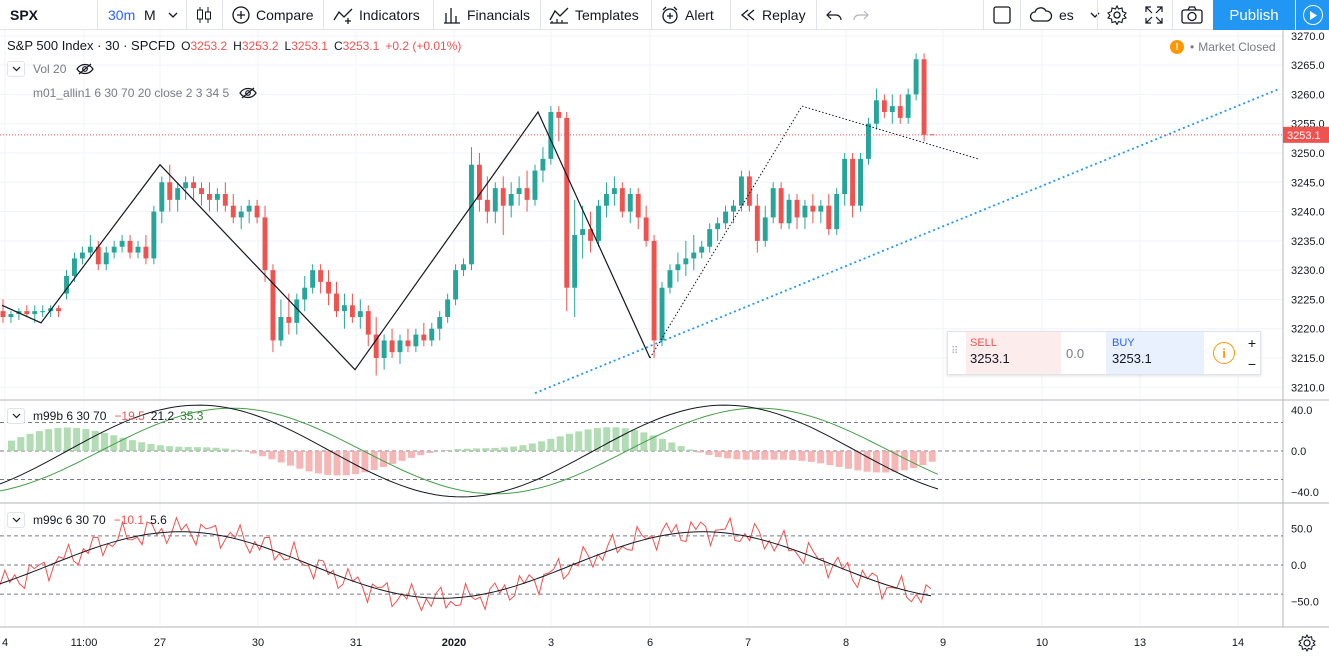 This screenshot has height=657, width=1329. Describe the element at coordinates (91, 45) in the screenshot. I see `symbol-title: S&P 500 Index · 30 · SPCFD` at that location.